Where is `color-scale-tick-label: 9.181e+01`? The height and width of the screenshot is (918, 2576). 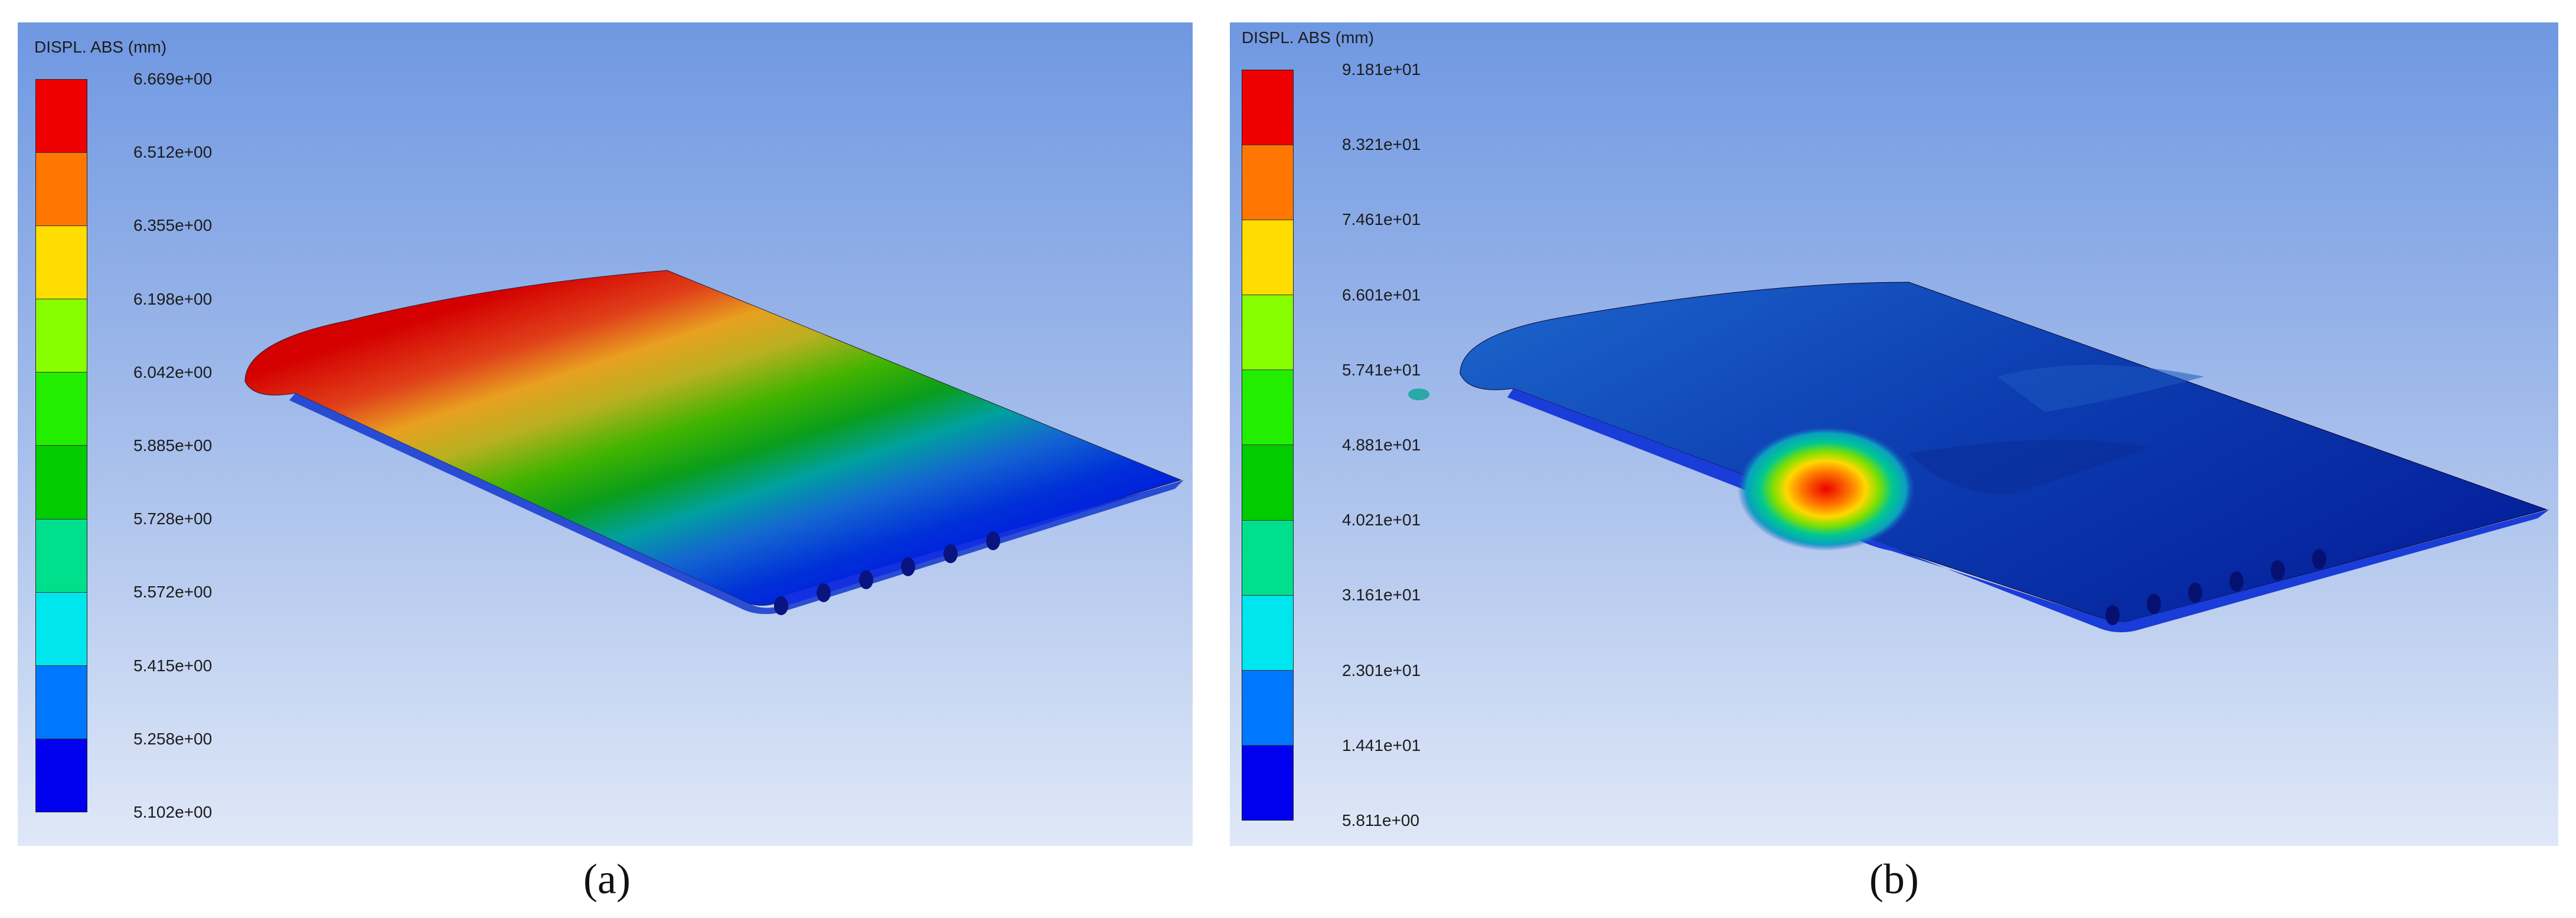
color-scale-tick-label: 9.181e+01 is located at coordinates (1381, 69).